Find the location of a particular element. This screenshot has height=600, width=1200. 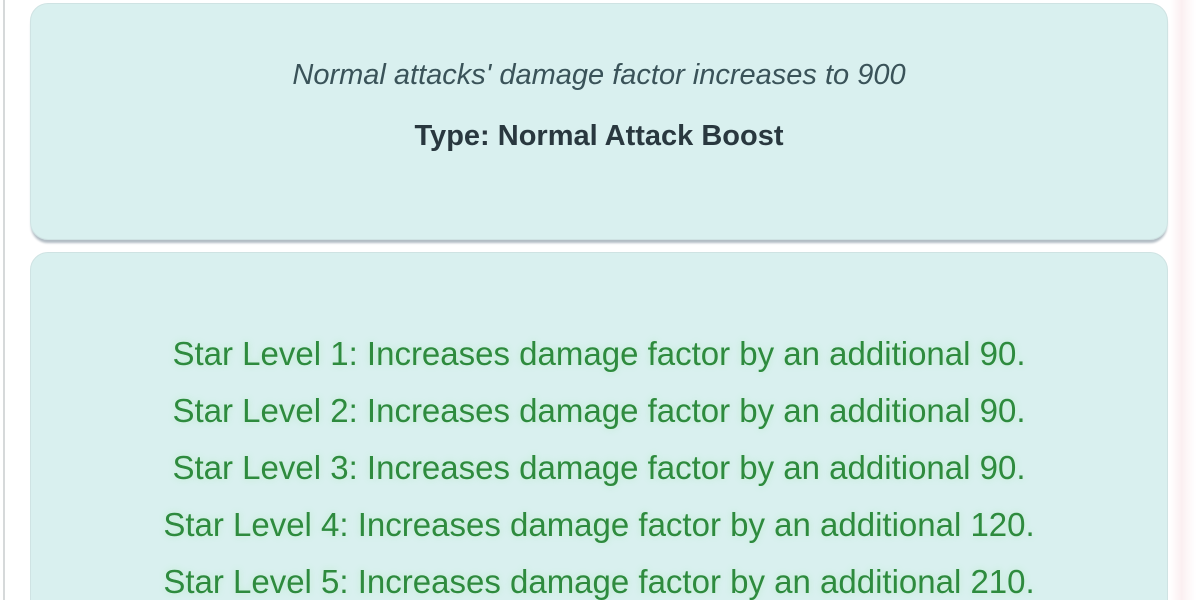

right-page-edge-band is located at coordinates (1183, 300).